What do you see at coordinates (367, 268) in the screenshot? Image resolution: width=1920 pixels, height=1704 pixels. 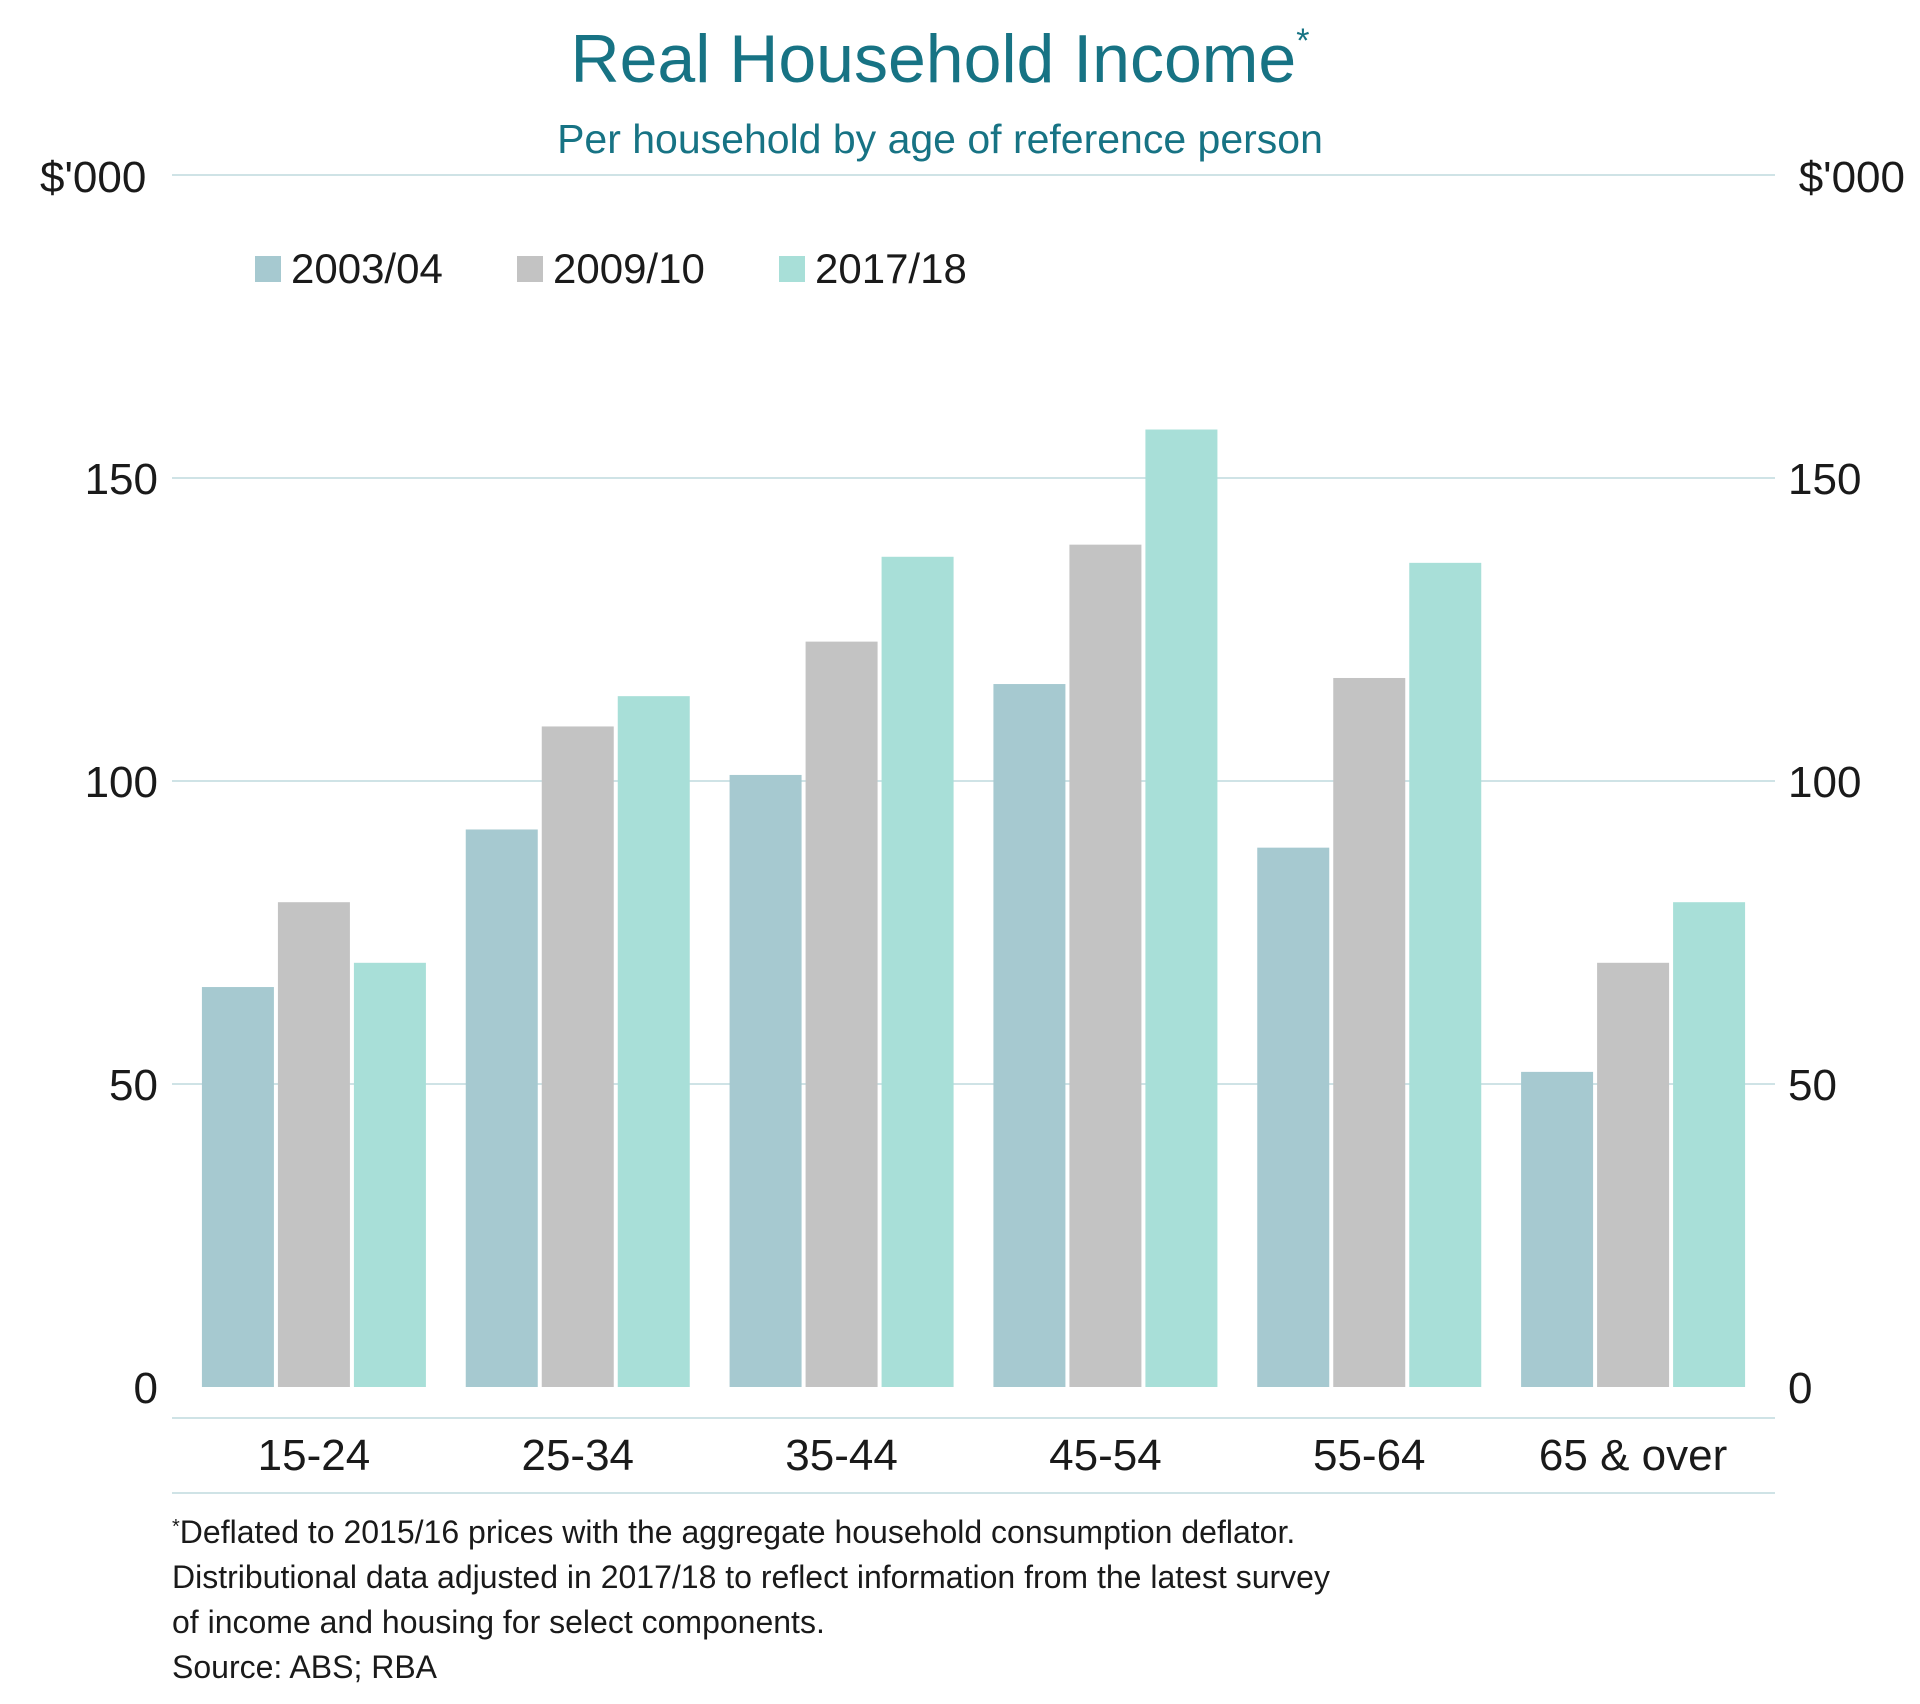 I see `legend-label-2003-04: 2003/04` at bounding box center [367, 268].